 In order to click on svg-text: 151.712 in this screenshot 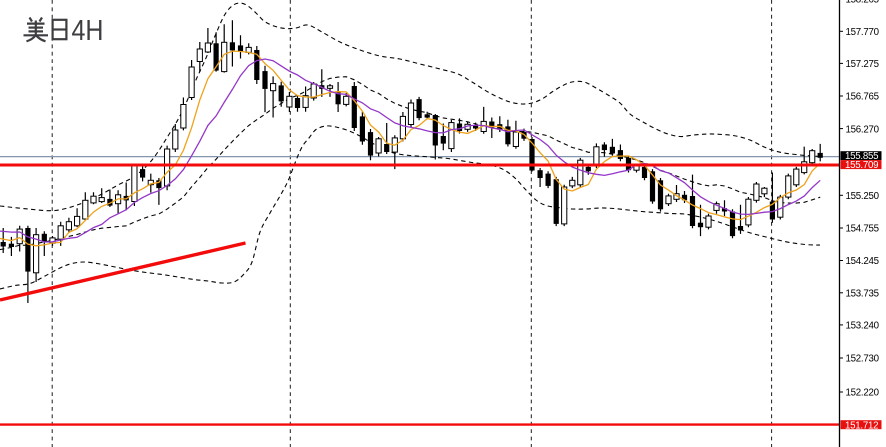, I will do `click(861, 425)`.